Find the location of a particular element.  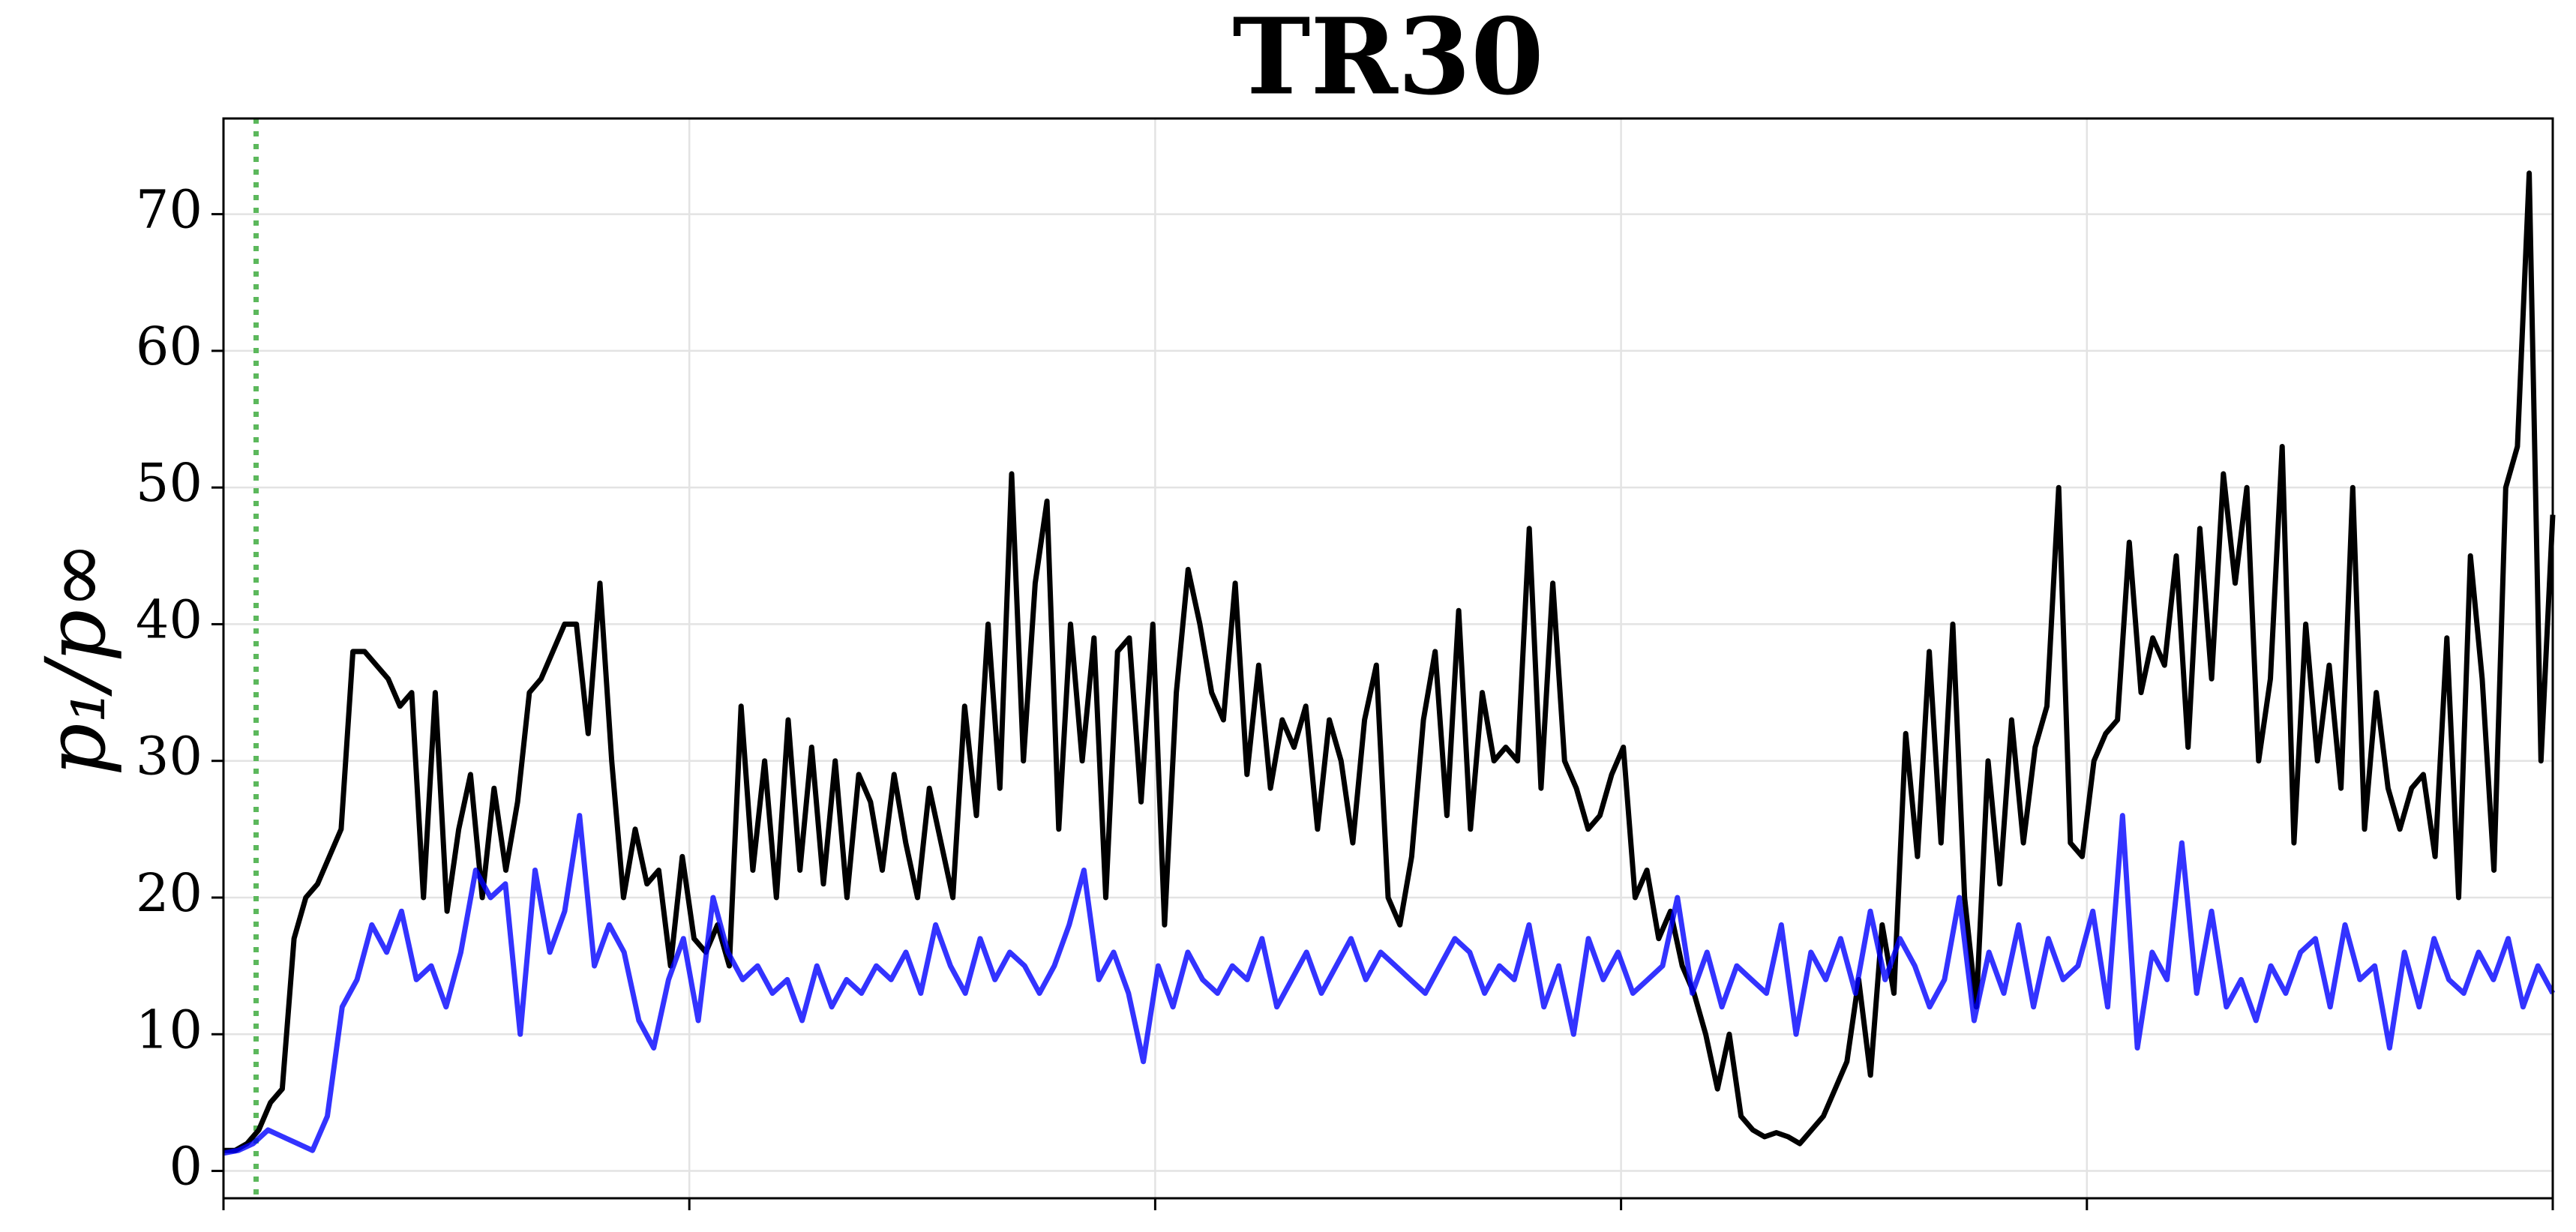

y-tick-label: 10 is located at coordinates (169, 1029).